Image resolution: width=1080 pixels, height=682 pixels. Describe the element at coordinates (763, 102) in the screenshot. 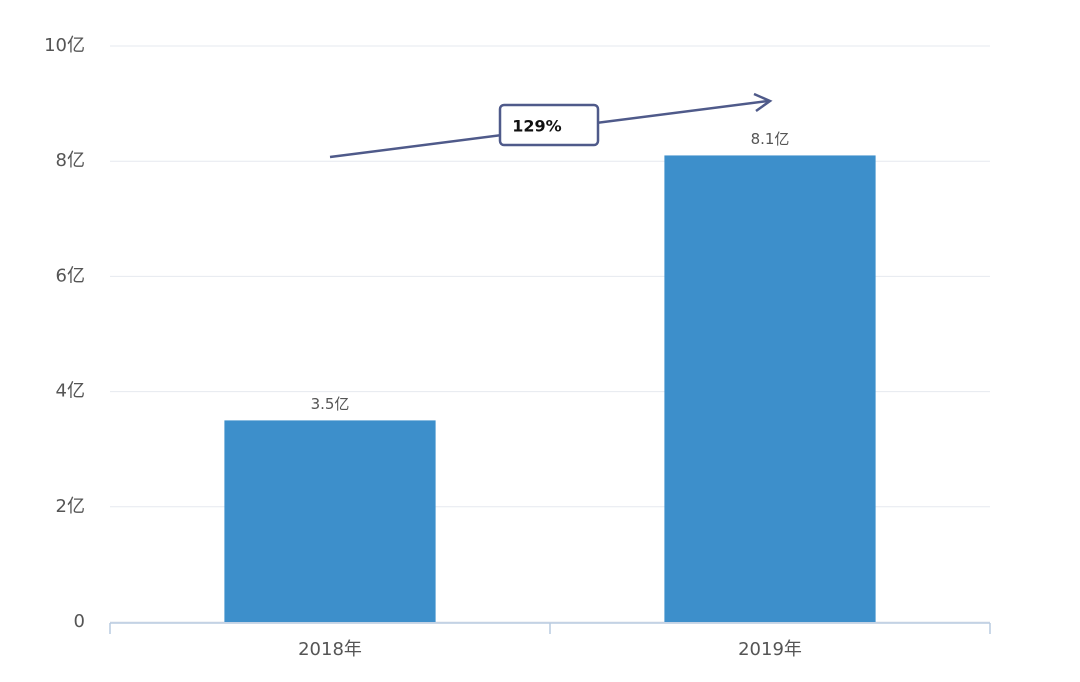

I see `arrow-head` at that location.